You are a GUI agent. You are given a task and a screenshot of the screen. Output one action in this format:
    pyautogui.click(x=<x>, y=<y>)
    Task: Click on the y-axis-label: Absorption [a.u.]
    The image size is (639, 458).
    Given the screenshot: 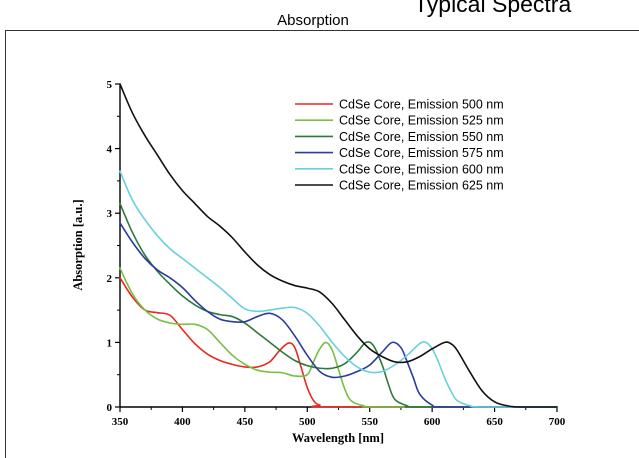 What is the action you would take?
    pyautogui.click(x=78, y=244)
    